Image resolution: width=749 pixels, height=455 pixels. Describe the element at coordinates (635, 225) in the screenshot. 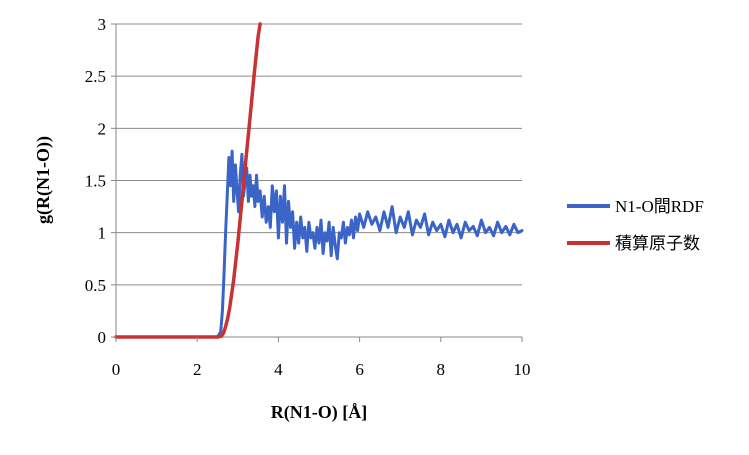

I see `legend: N1-O間RDF 積算原子数` at that location.